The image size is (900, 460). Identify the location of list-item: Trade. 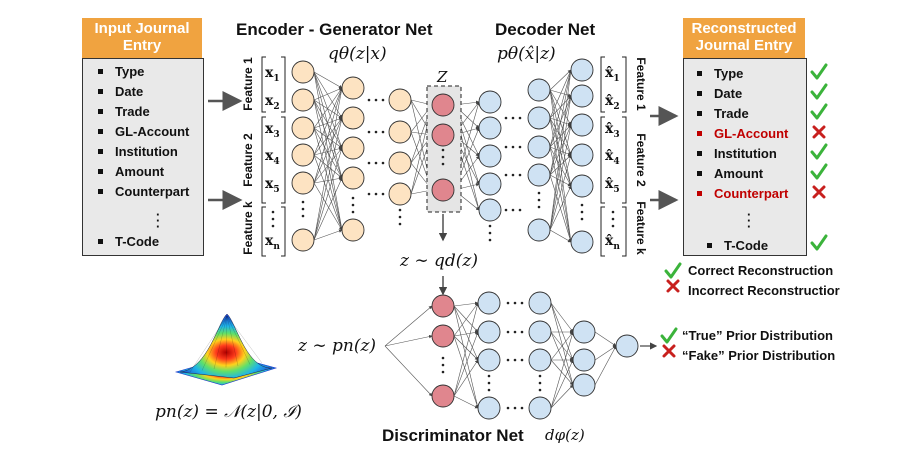
(124, 111).